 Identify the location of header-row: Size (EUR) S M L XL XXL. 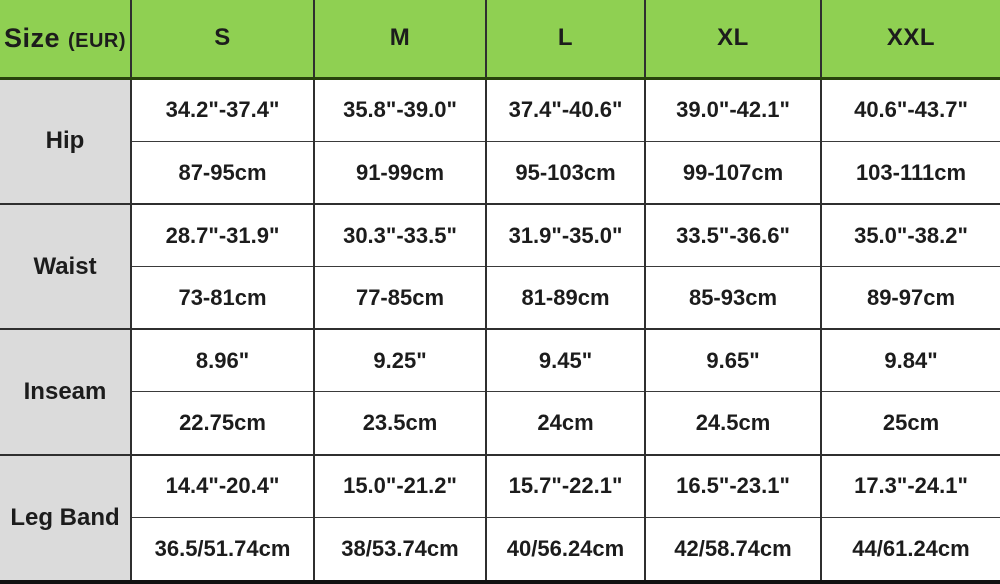
(500, 40).